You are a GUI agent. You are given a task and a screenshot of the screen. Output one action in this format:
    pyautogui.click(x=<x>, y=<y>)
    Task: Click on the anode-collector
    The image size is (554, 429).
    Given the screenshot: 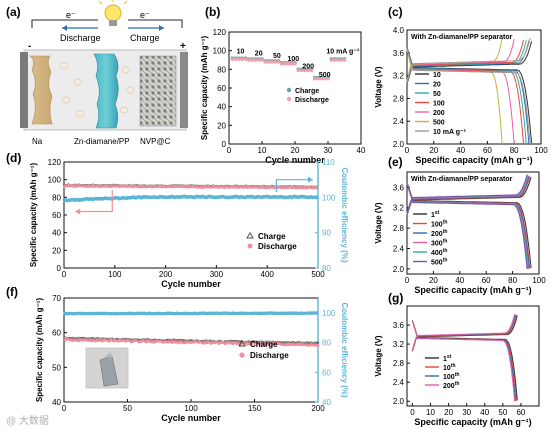 What is the action you would take?
    pyautogui.click(x=24, y=90)
    